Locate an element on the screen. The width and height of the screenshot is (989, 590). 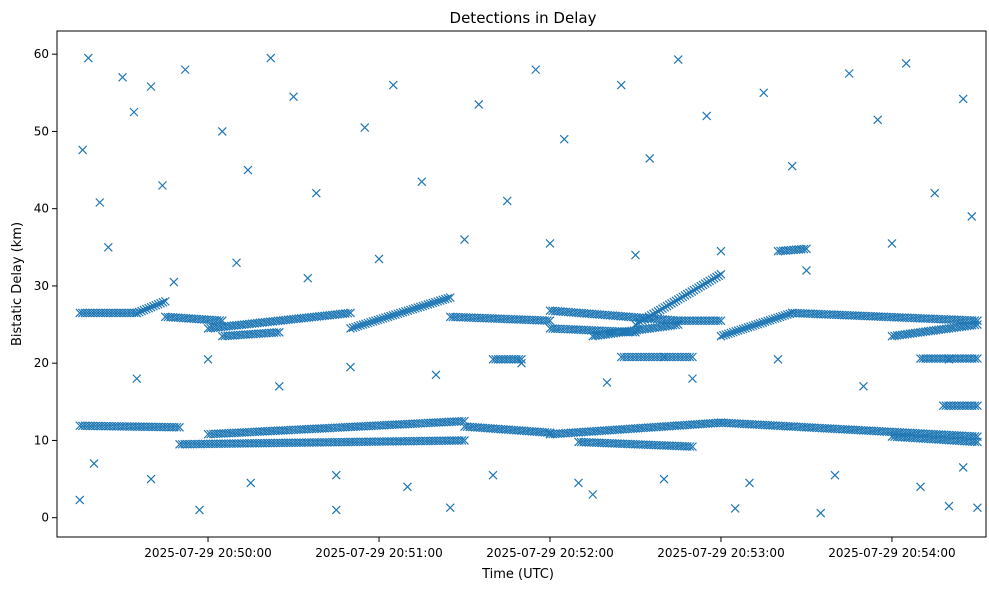
y-axis: 0 10 20 30 40 50 60 is located at coordinates (45, 286).